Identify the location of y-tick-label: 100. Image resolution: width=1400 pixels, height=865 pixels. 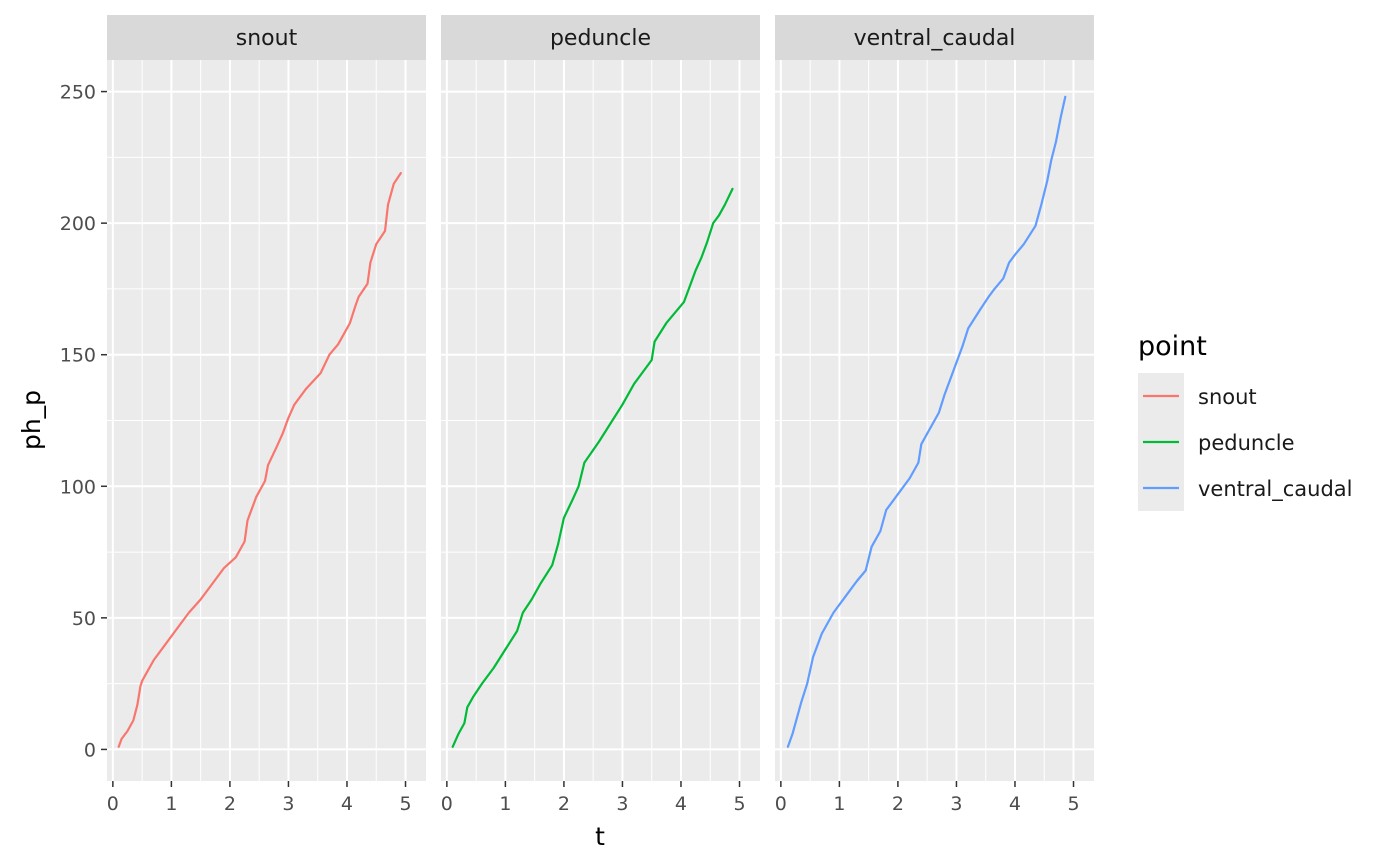
(78, 487).